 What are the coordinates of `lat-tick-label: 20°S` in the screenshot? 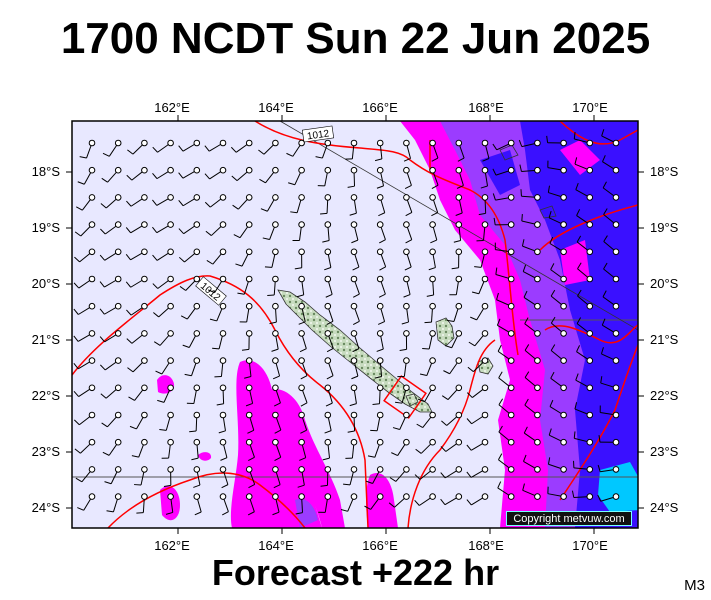 It's located at (664, 283).